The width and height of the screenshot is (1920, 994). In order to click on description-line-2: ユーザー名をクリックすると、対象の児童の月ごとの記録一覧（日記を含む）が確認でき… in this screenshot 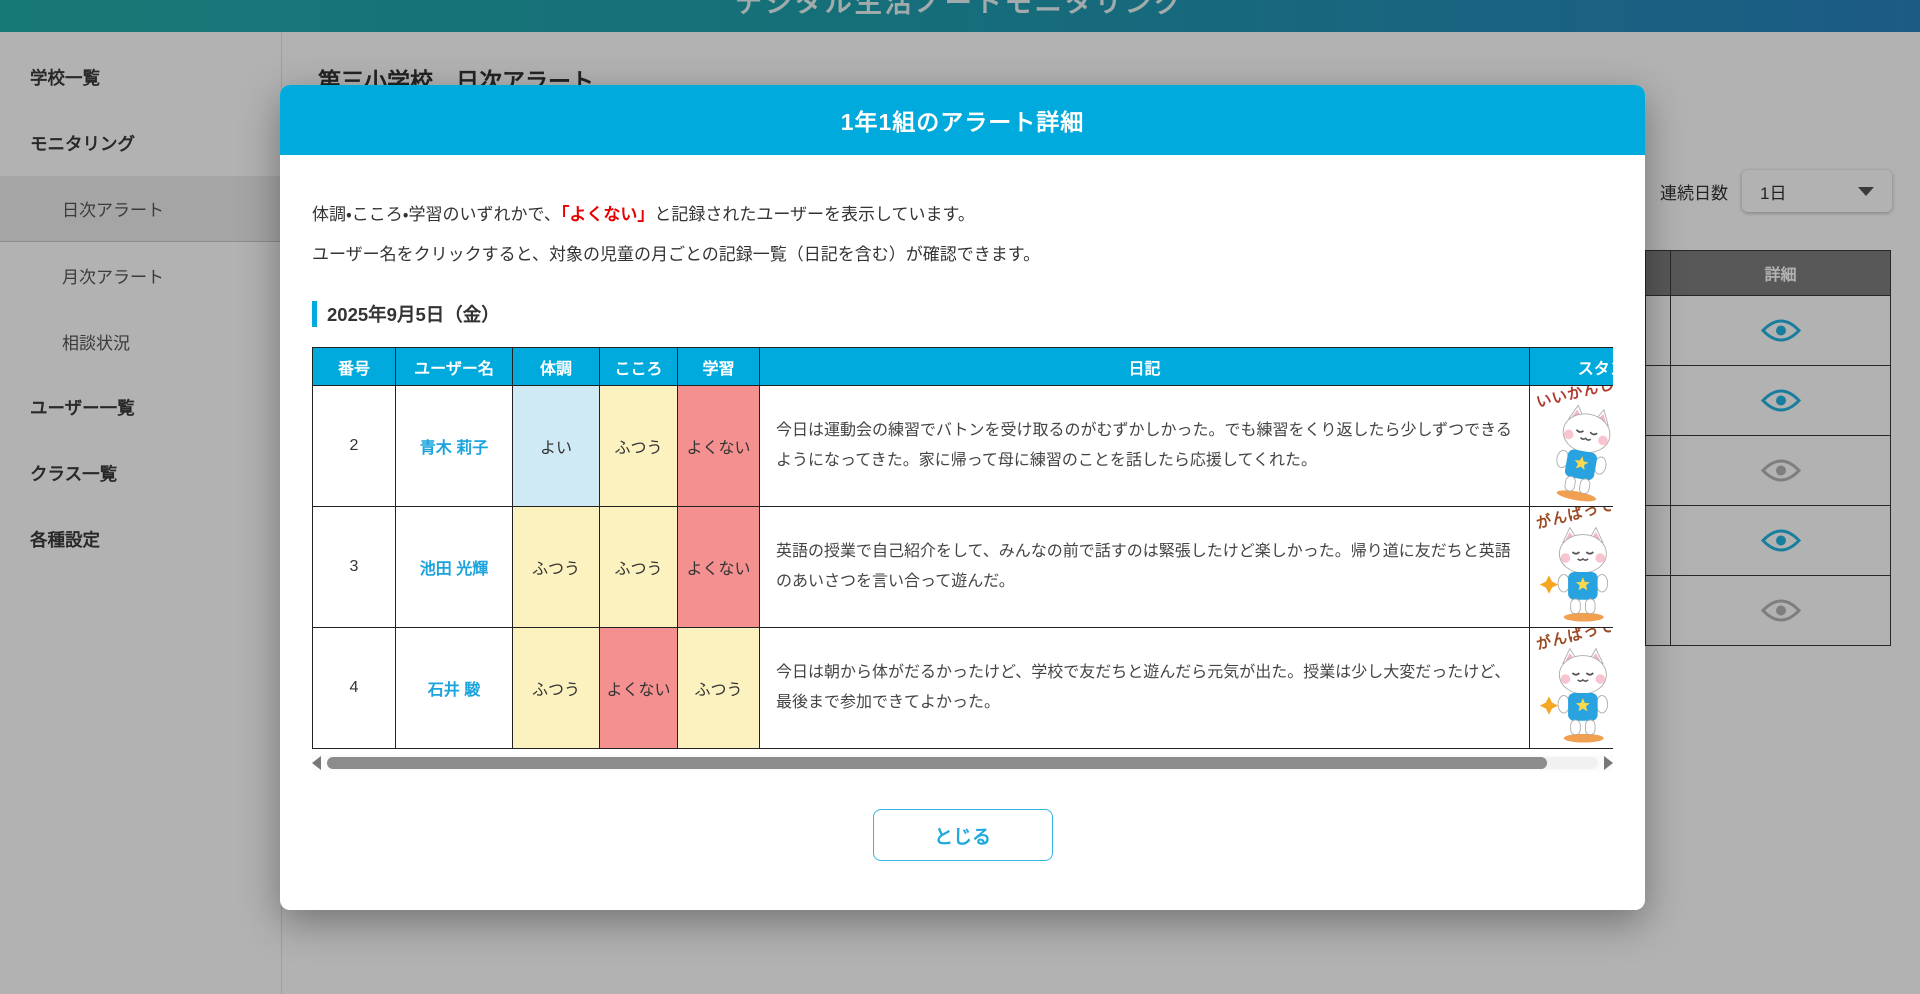, I will do `click(676, 254)`.